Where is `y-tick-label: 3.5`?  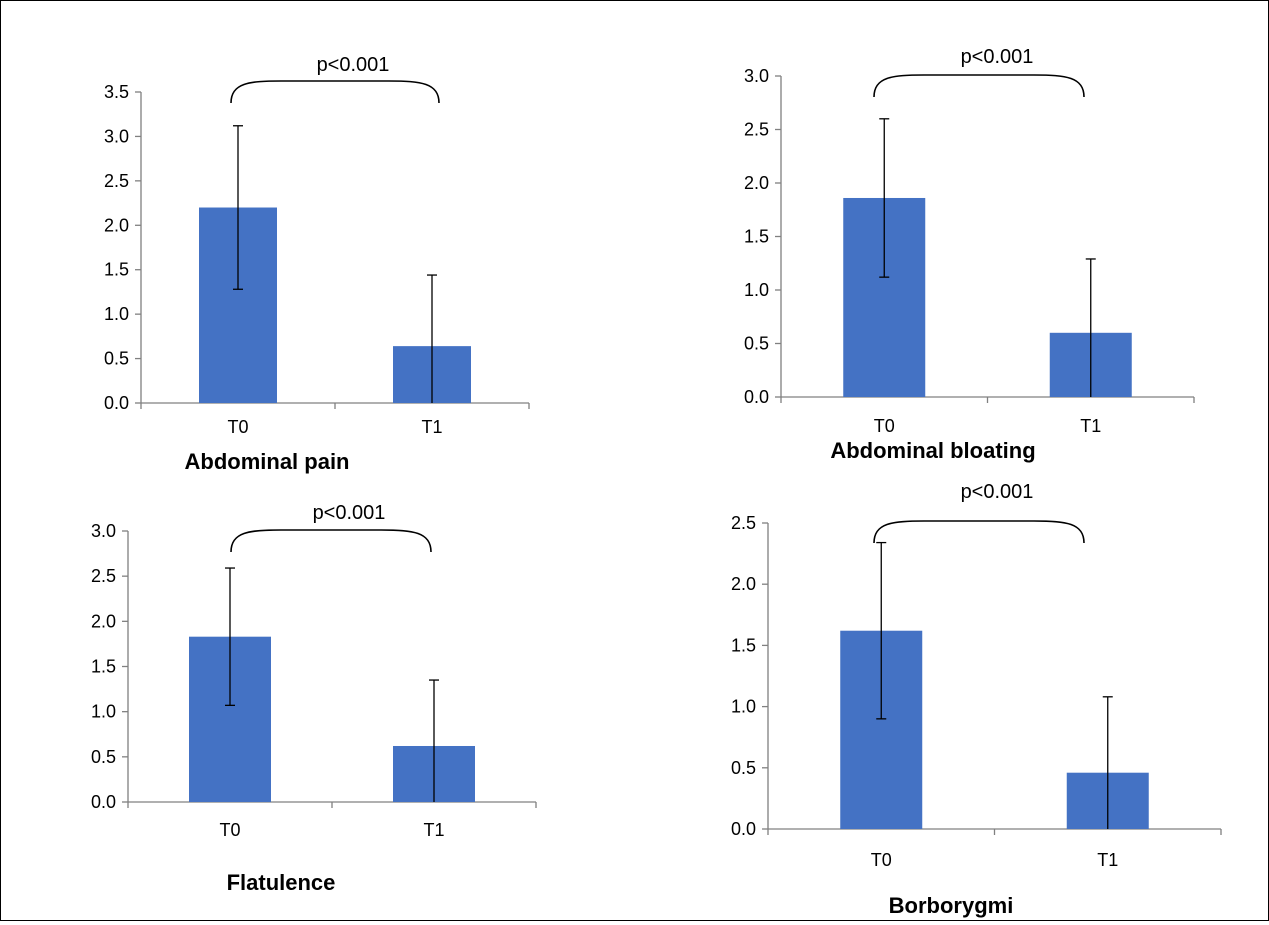
y-tick-label: 3.5 is located at coordinates (116, 92).